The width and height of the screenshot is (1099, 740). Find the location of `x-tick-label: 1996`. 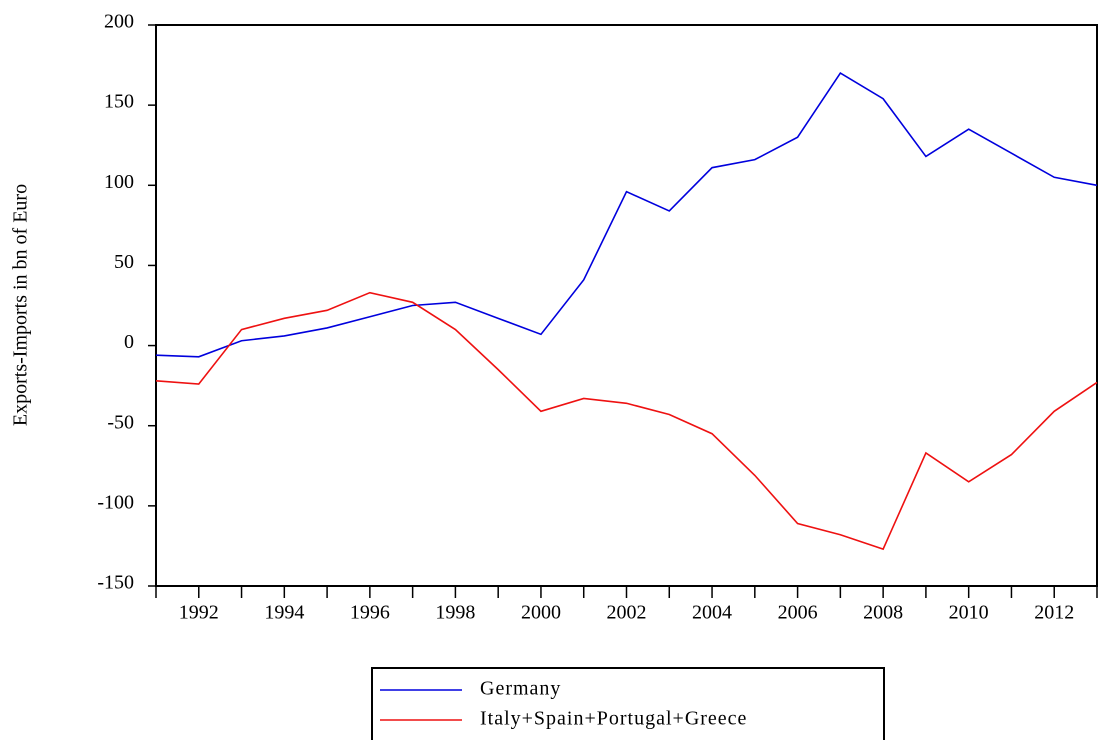

x-tick-label: 1996 is located at coordinates (370, 613).